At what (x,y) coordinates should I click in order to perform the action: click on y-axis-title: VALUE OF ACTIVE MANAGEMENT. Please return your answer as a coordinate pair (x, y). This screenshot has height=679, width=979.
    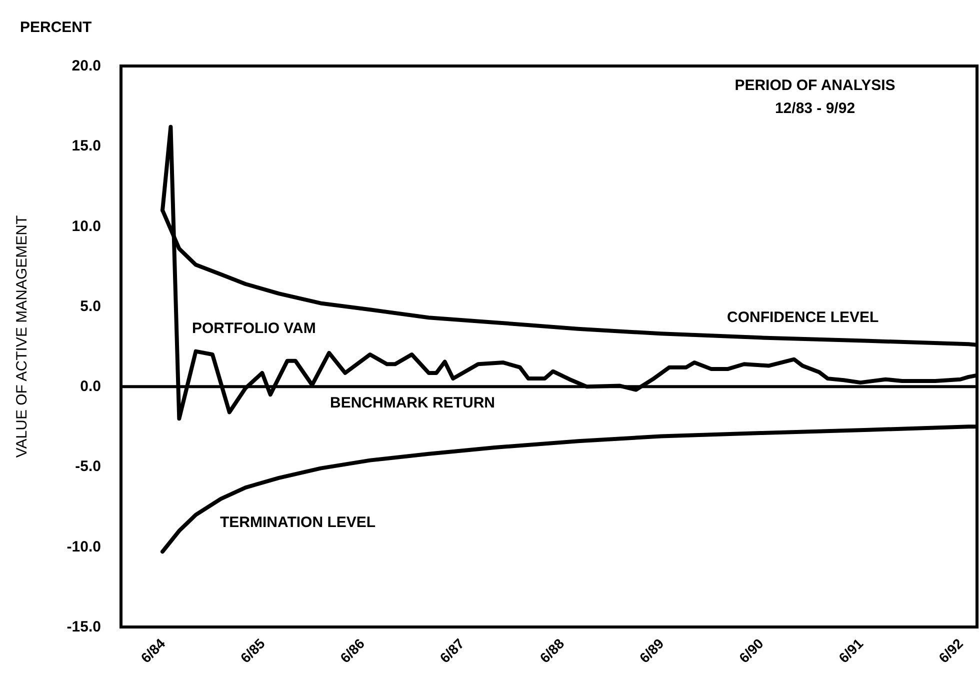
    Looking at the image, I should click on (22, 336).